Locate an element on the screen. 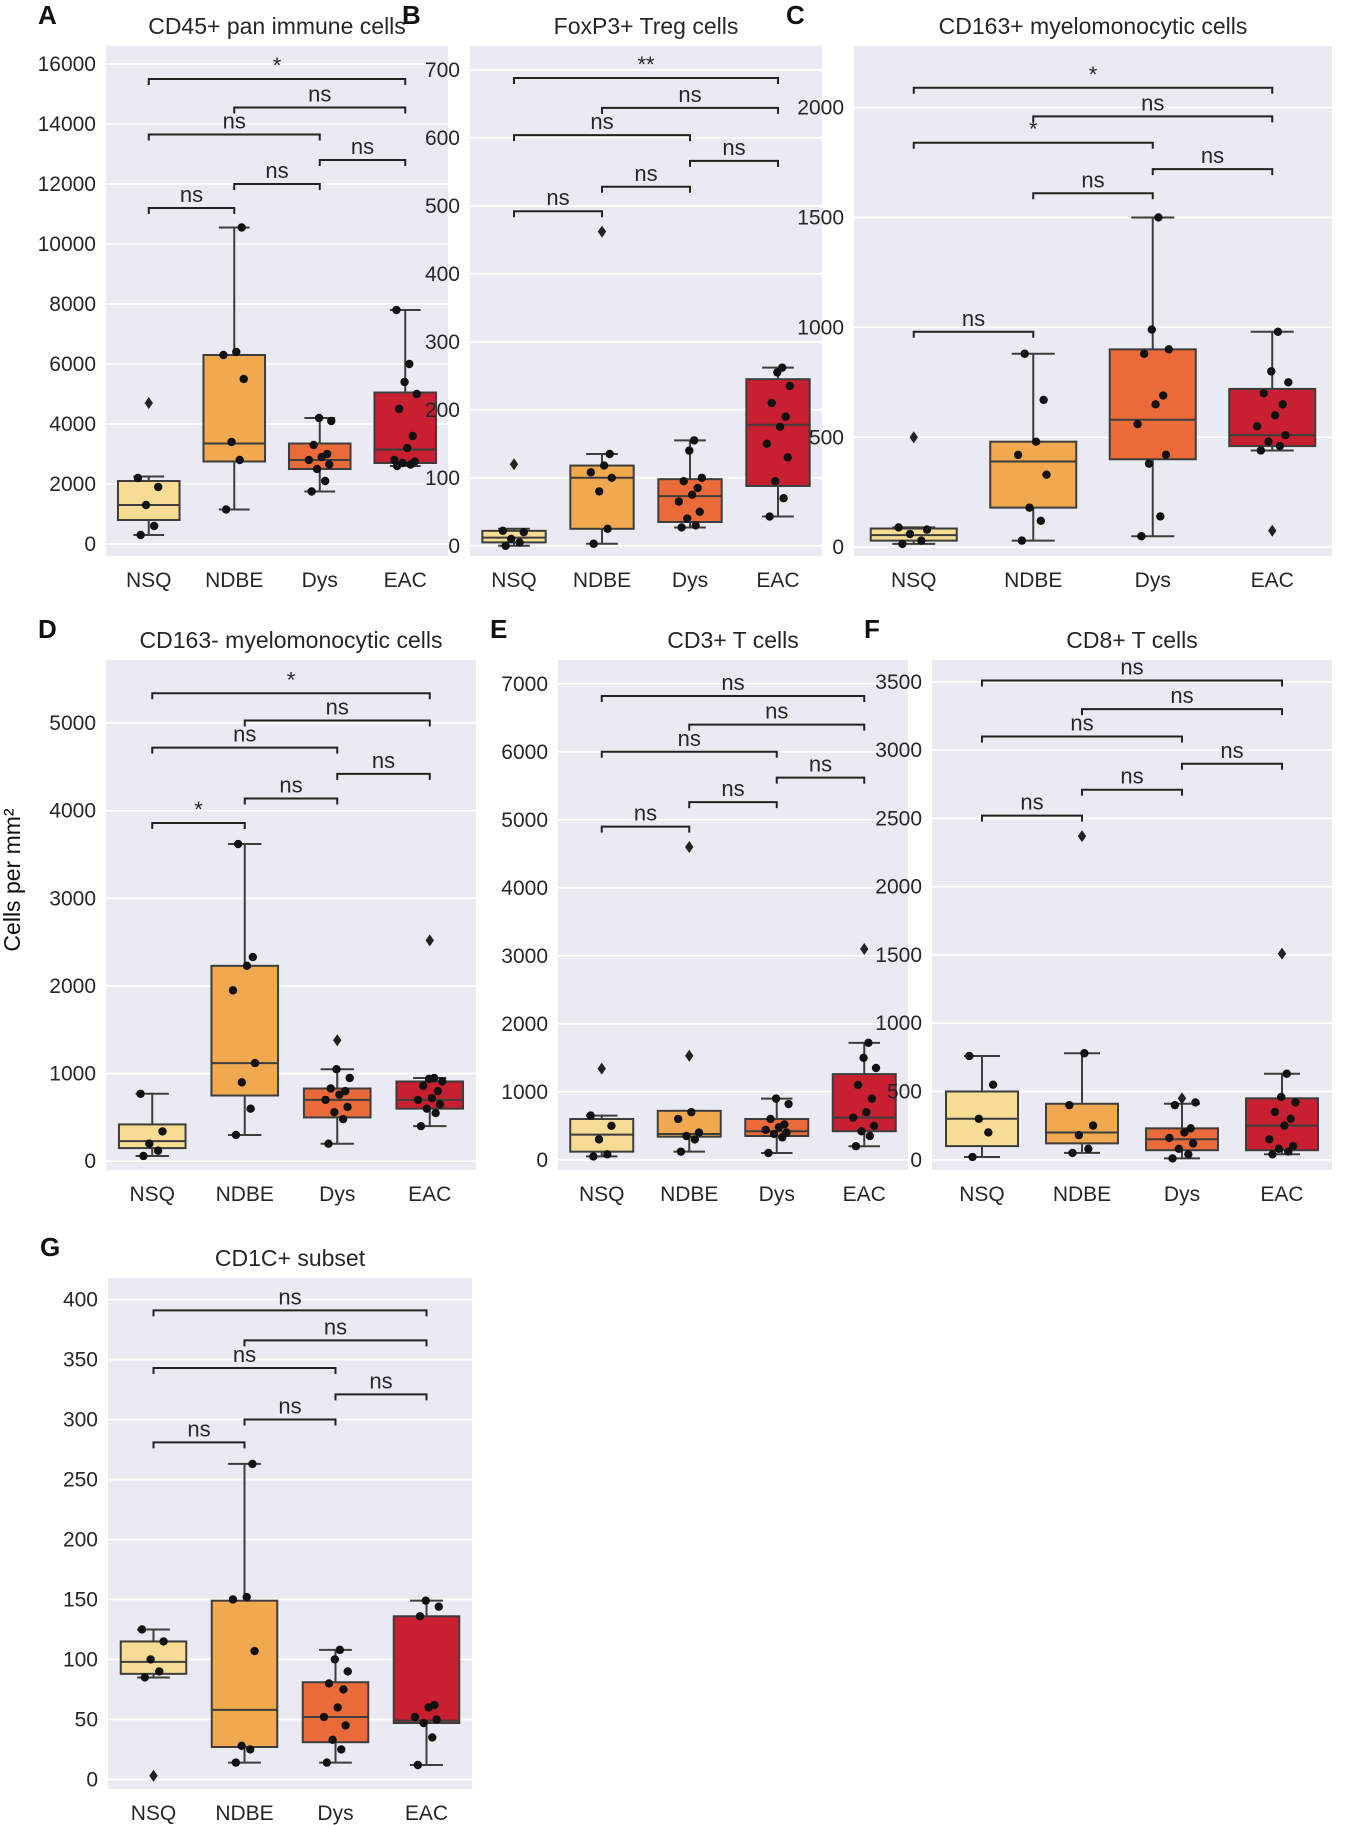  y-tick-label: 100 is located at coordinates (442, 478).